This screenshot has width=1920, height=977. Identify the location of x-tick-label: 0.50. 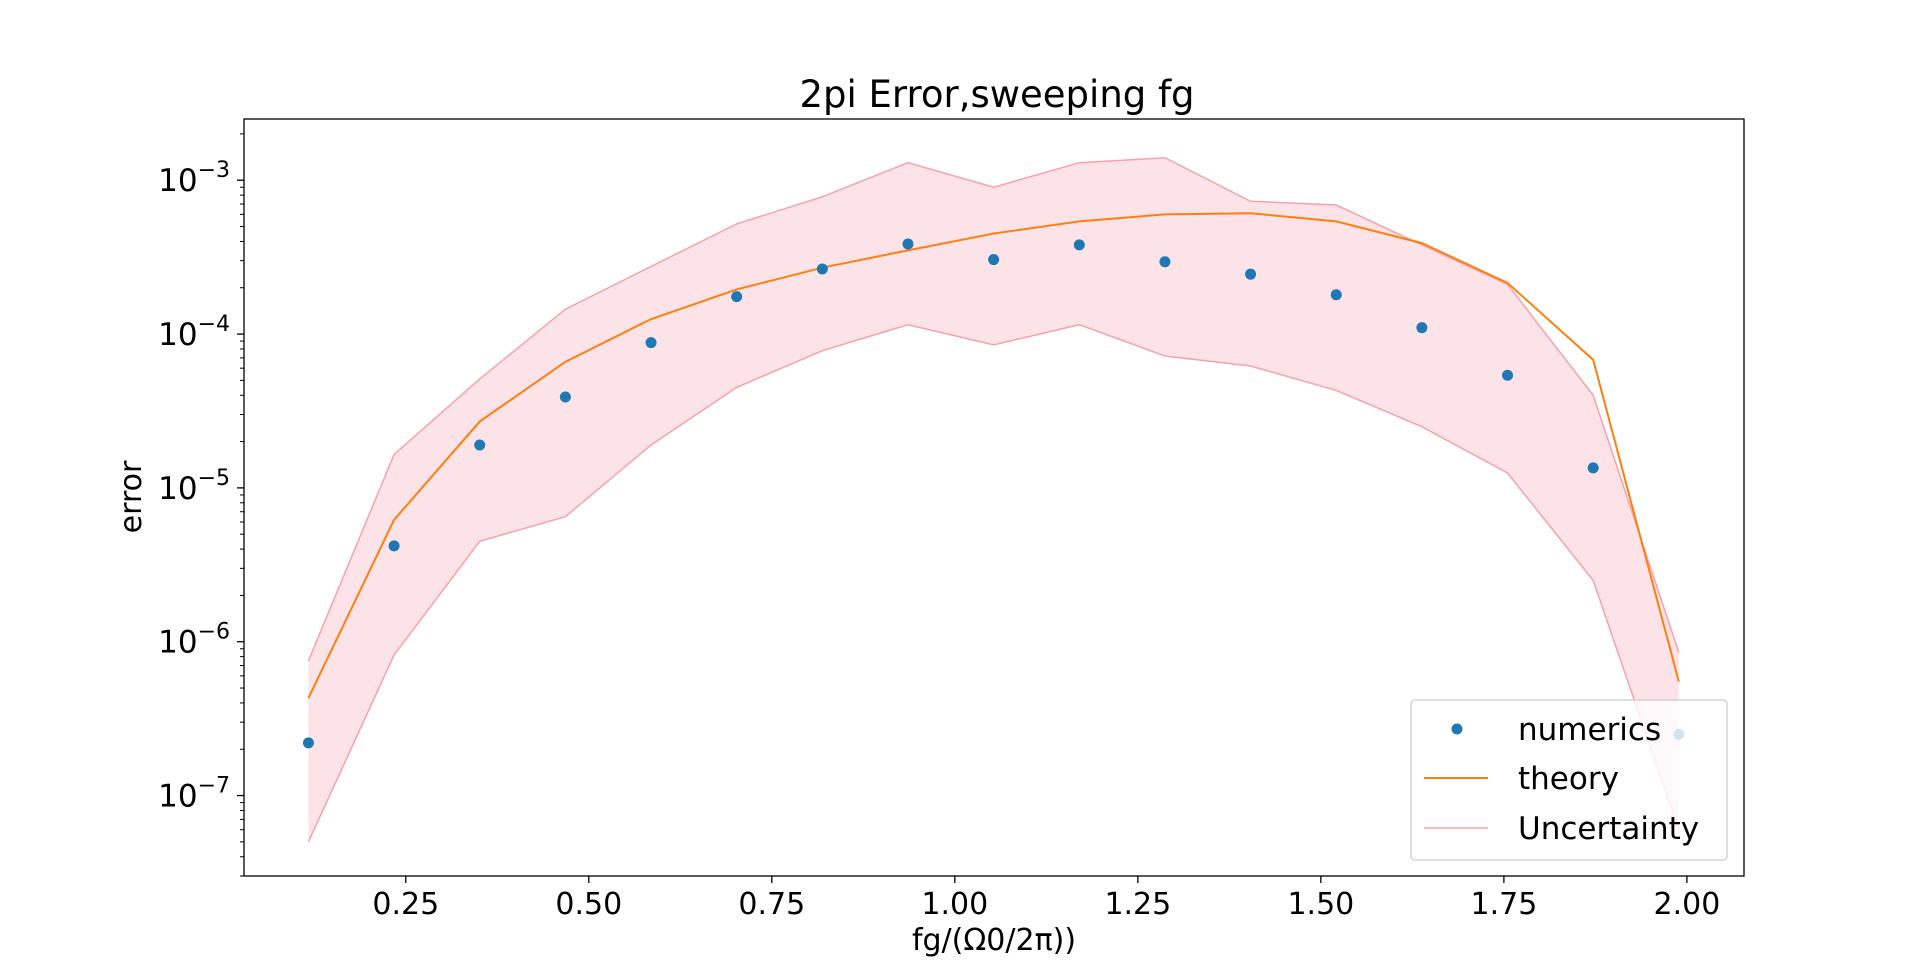
(588, 904).